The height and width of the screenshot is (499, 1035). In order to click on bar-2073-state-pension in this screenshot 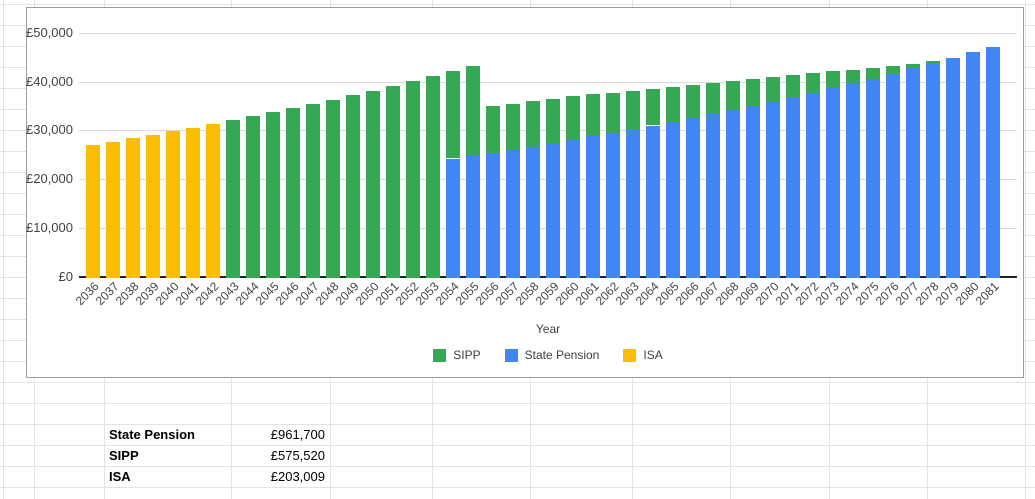, I will do `click(833, 183)`.